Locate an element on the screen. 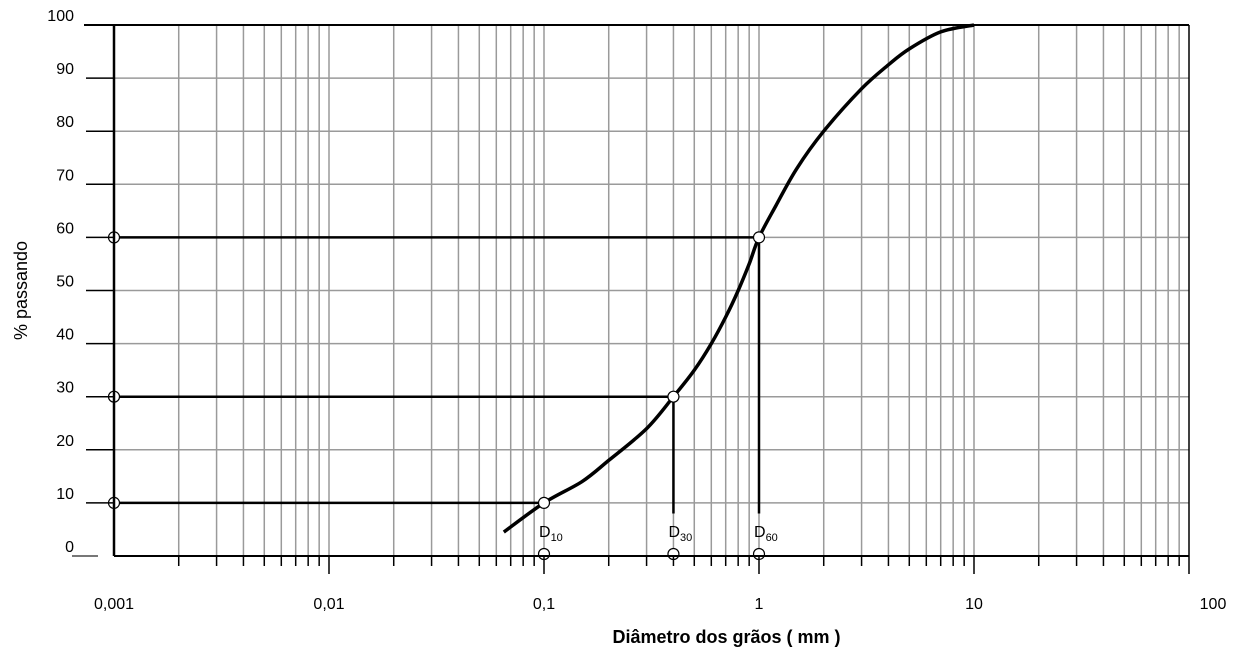 This screenshot has width=1234, height=652. y-tick-label: 10 is located at coordinates (65, 494).